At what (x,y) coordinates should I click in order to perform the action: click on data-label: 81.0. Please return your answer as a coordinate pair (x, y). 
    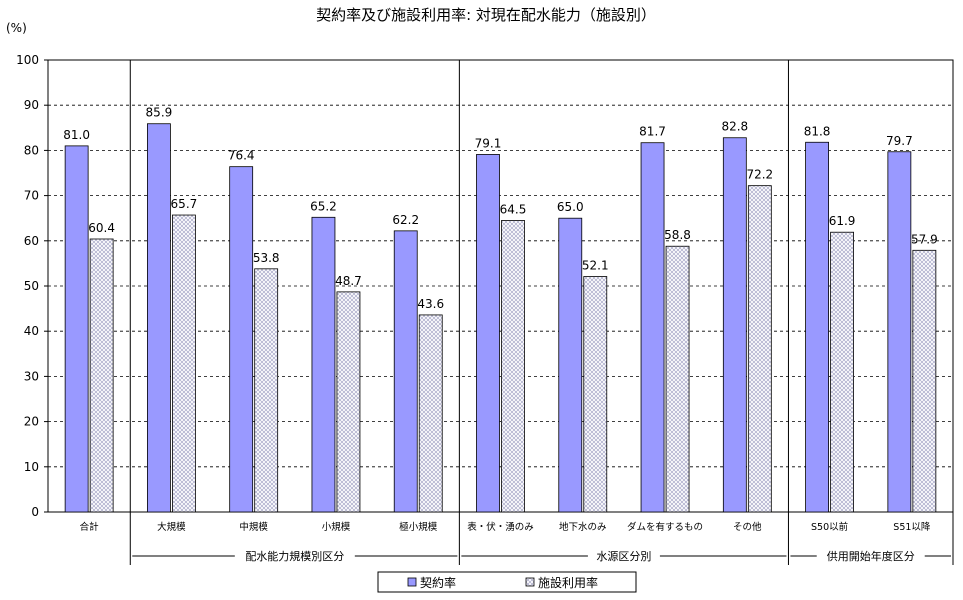
    Looking at the image, I should click on (76, 135).